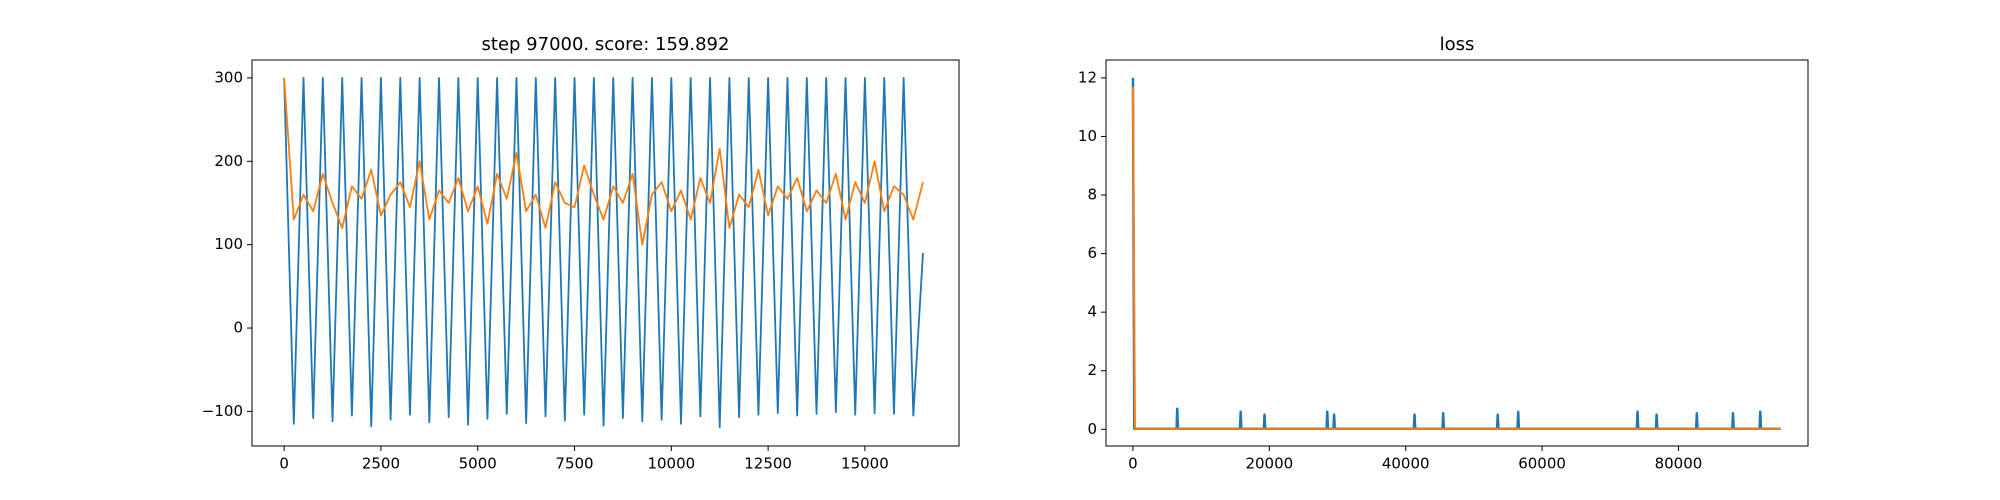  I want to click on x-tick-label: 15000, so click(865, 464).